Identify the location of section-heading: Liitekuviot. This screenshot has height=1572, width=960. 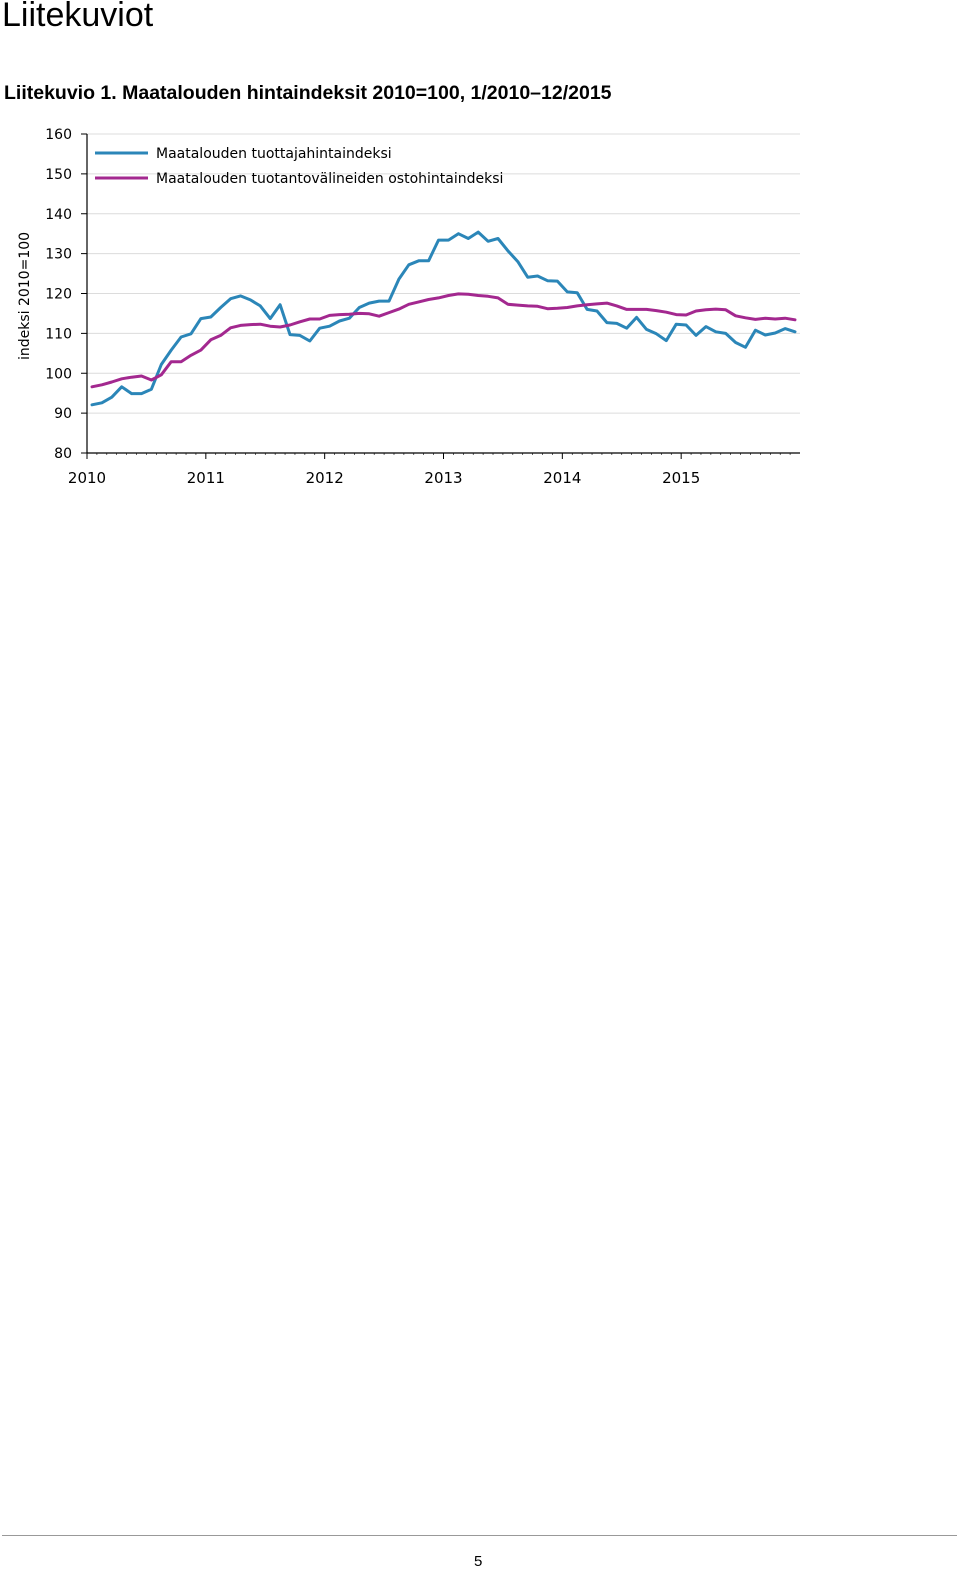
(78, 17).